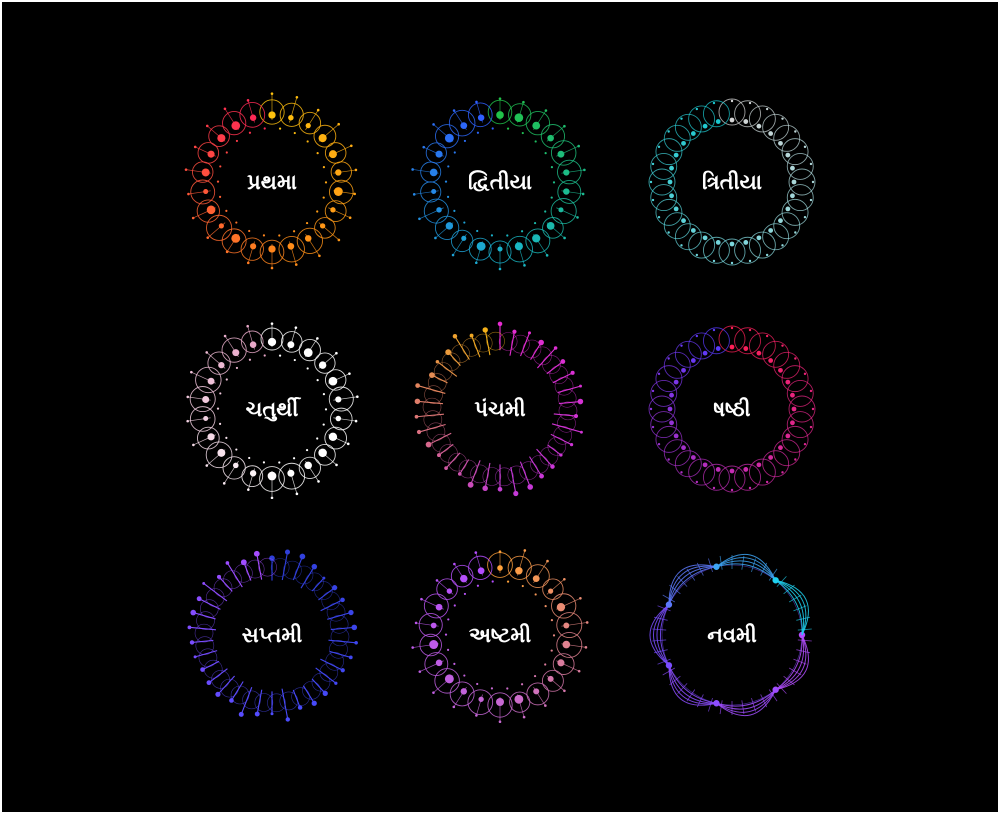  I want to click on badge-label: નવમી, so click(732, 634).